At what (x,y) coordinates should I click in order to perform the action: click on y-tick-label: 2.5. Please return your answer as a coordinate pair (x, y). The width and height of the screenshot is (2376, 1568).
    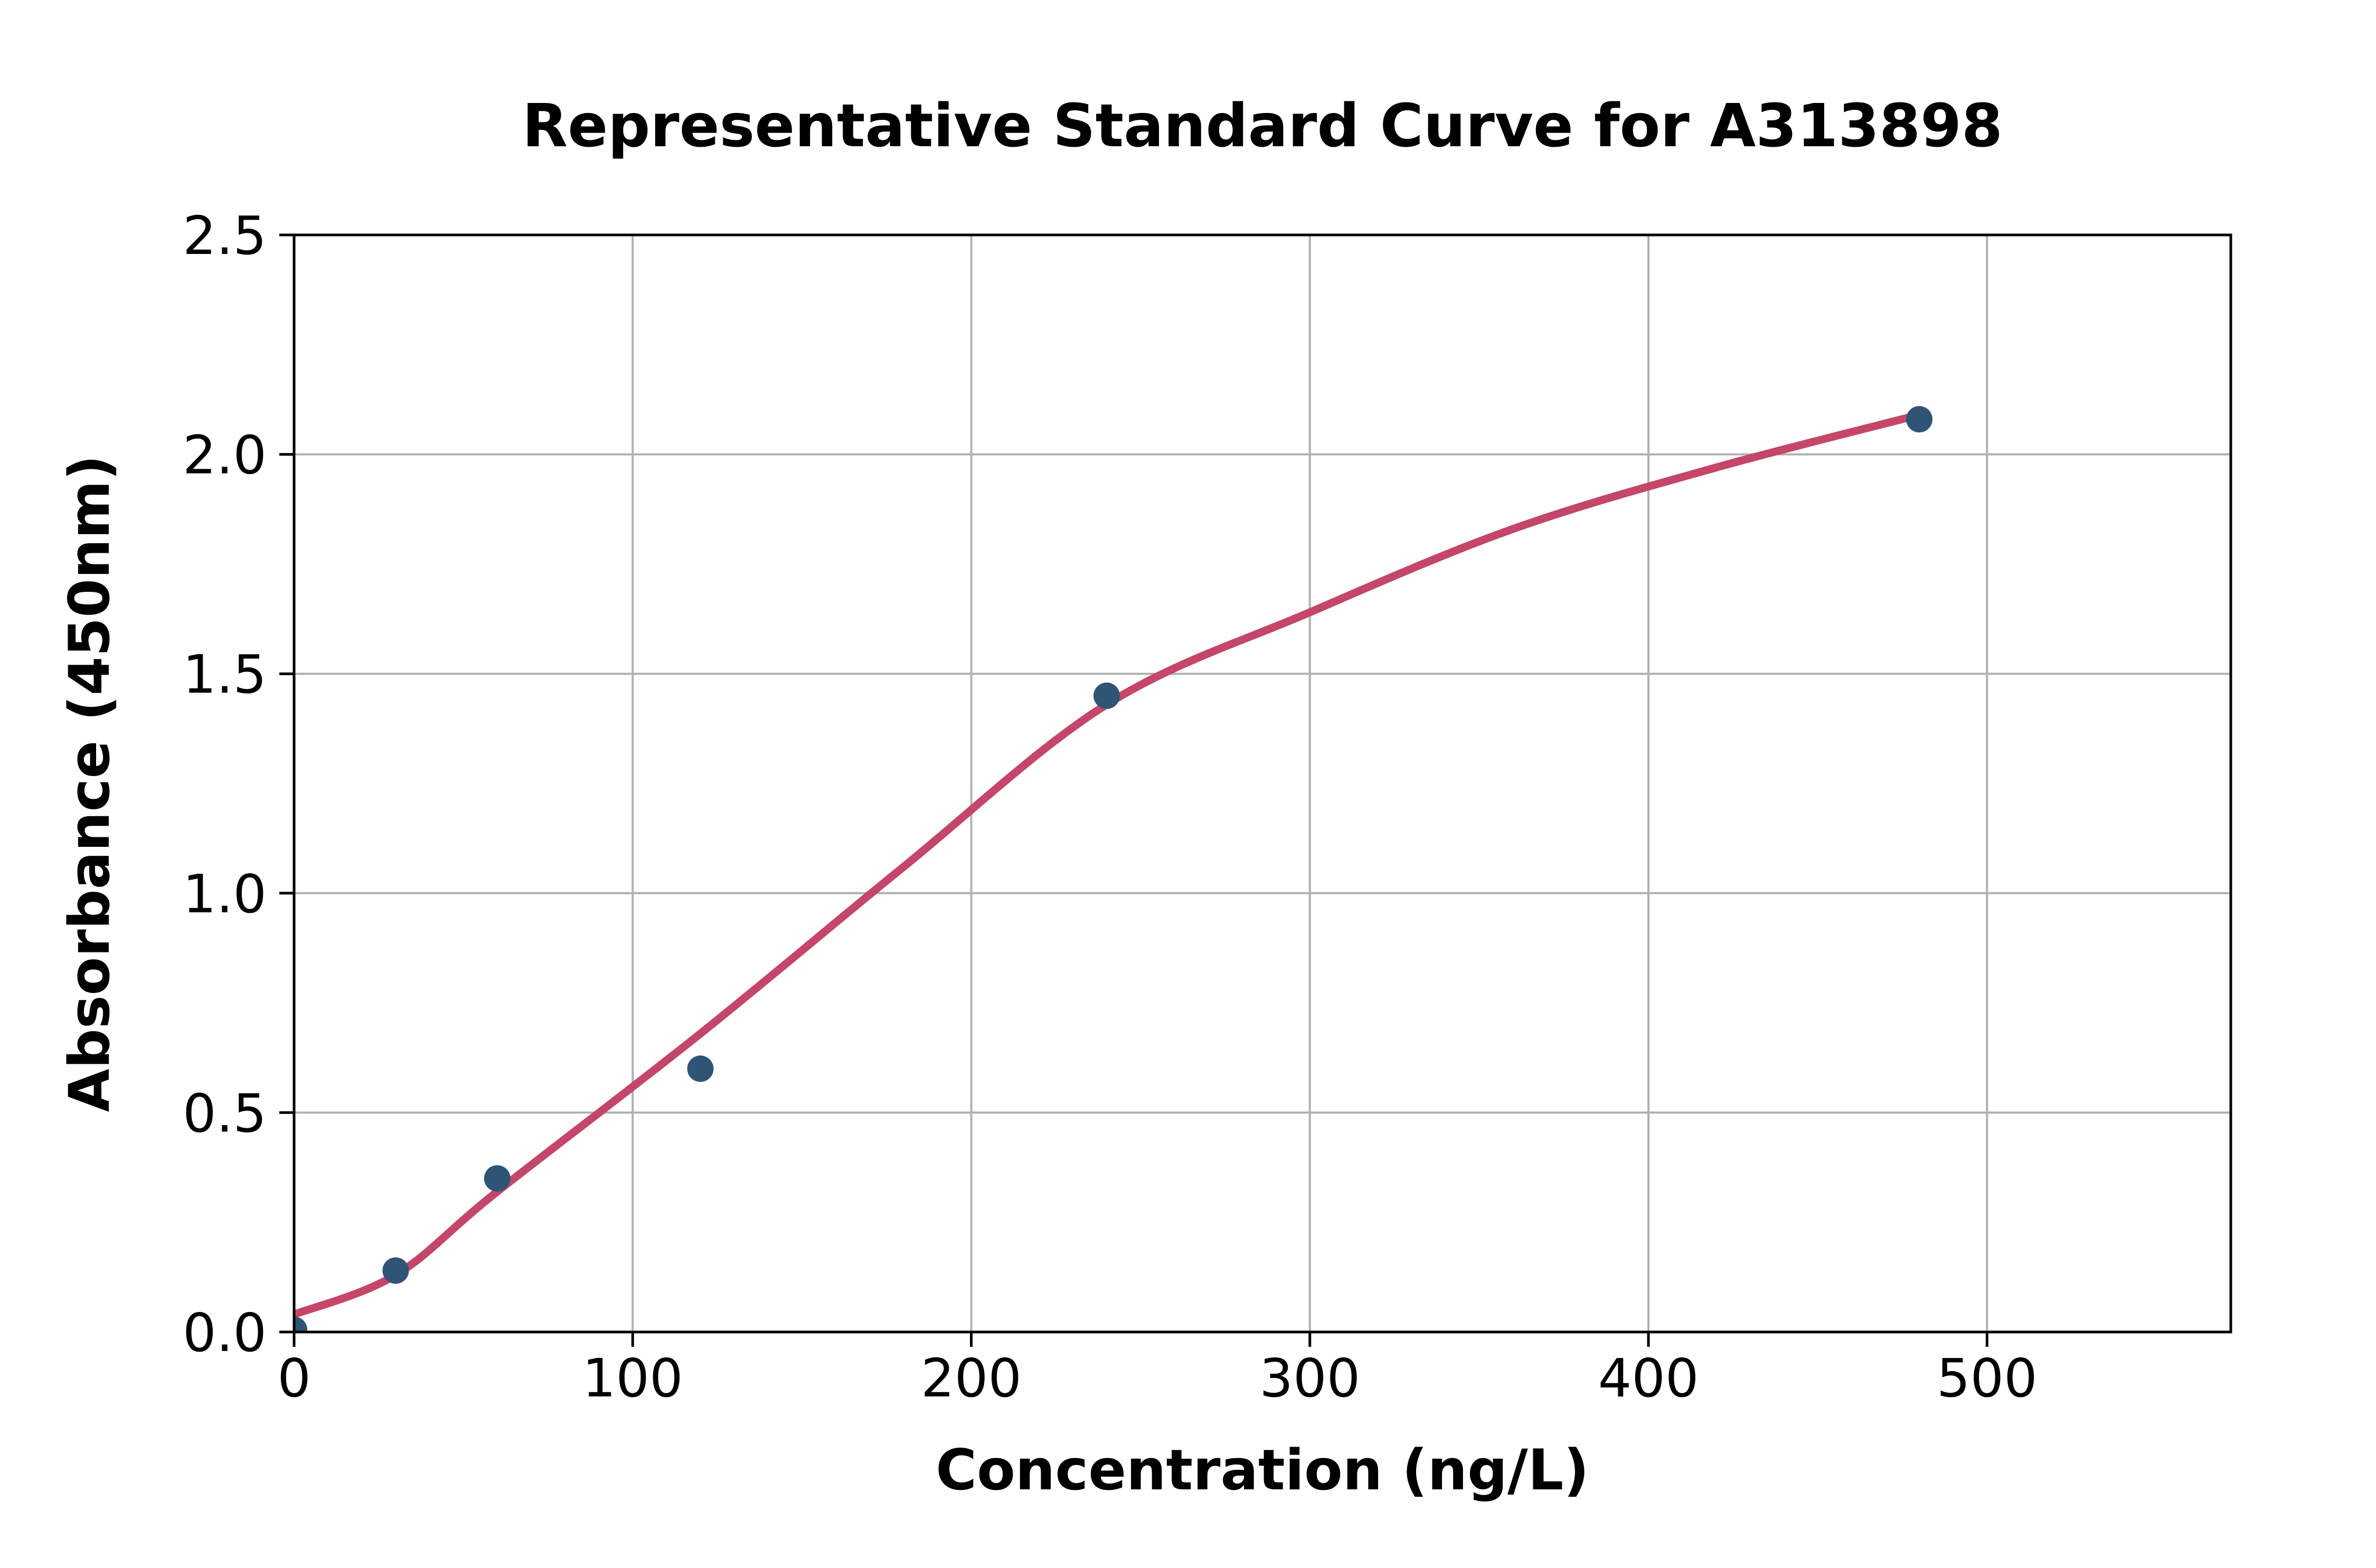
    Looking at the image, I should click on (225, 236).